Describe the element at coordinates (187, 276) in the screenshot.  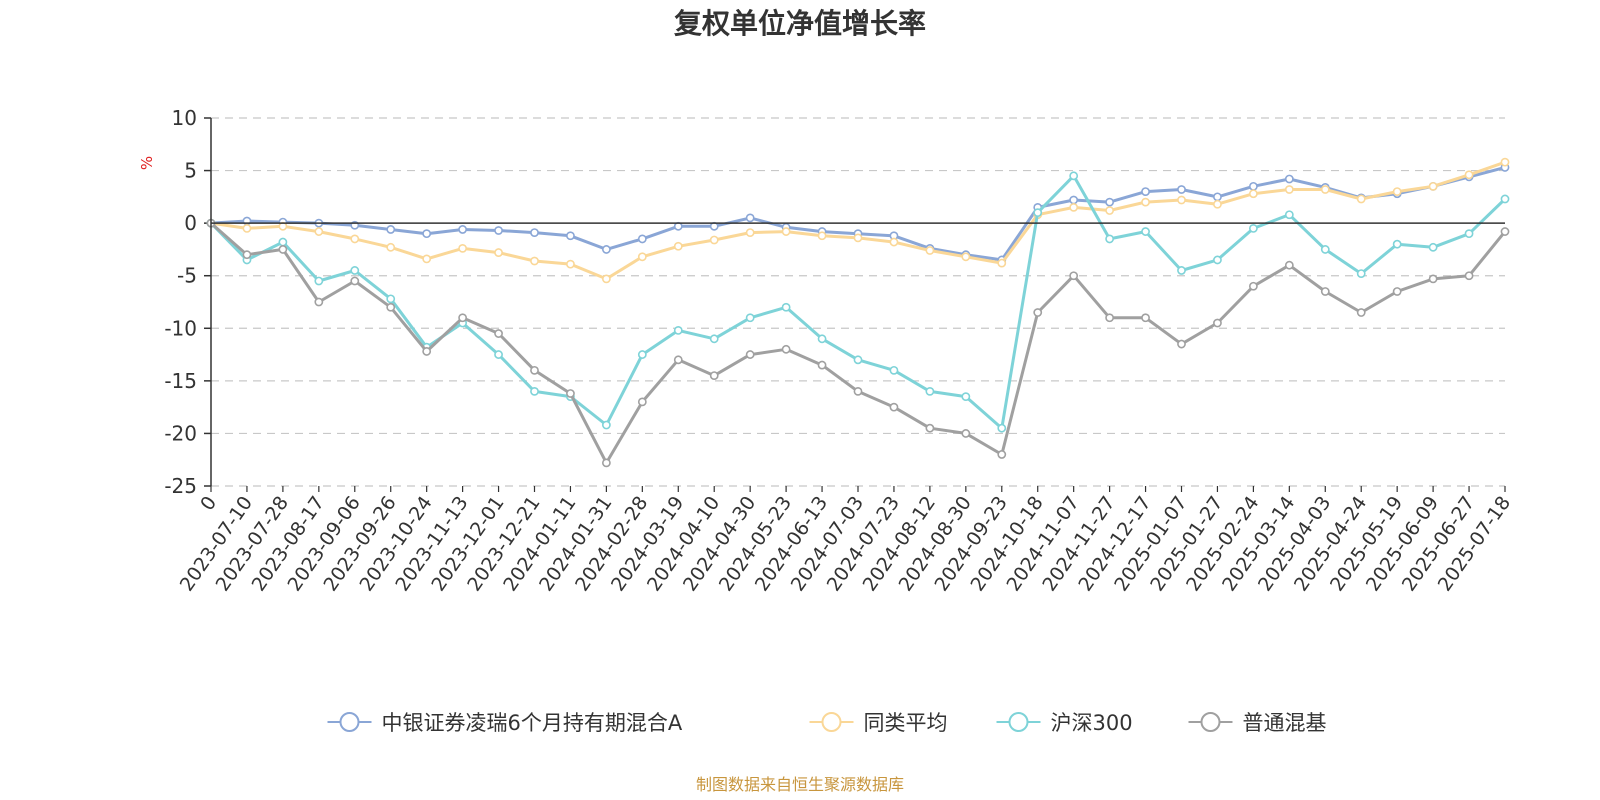
I see `y-tick-label: -5` at that location.